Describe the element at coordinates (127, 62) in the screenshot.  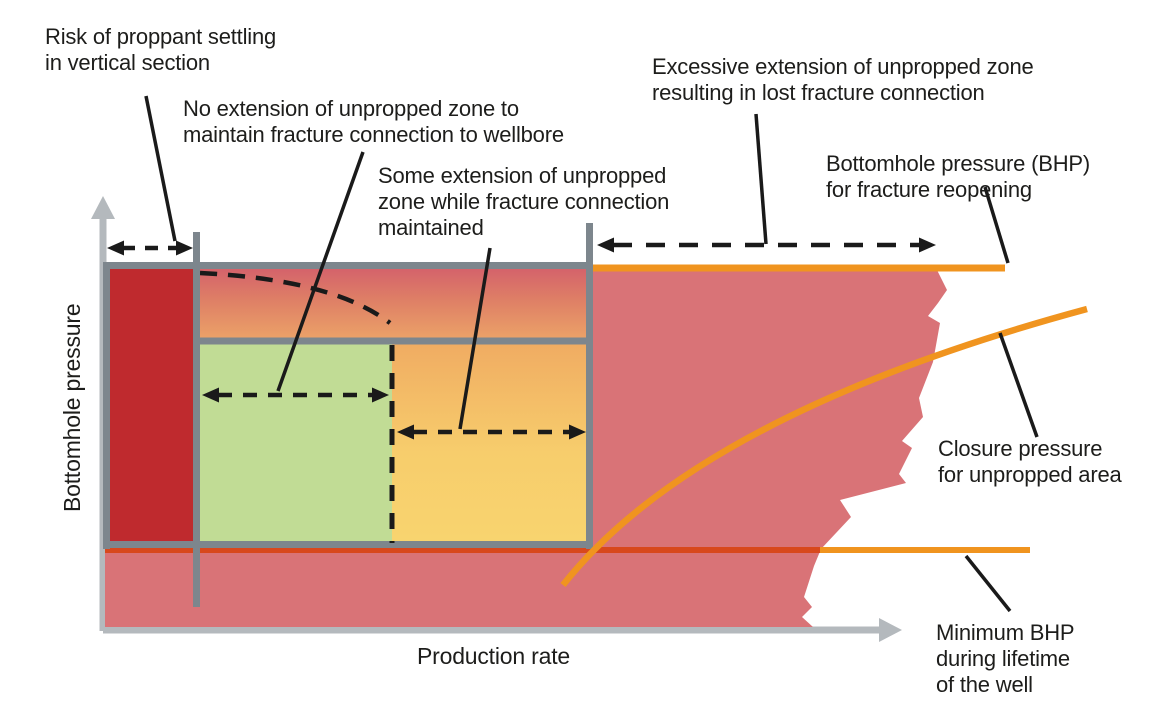
I see `label-line: in vertical section` at that location.